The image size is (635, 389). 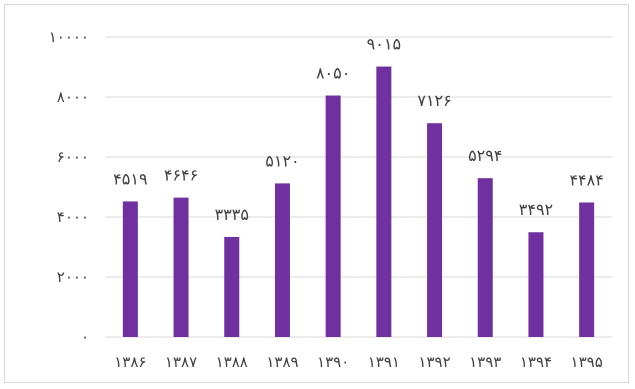 I want to click on y-tick-label: ۶۰۰۰, so click(x=73, y=157).